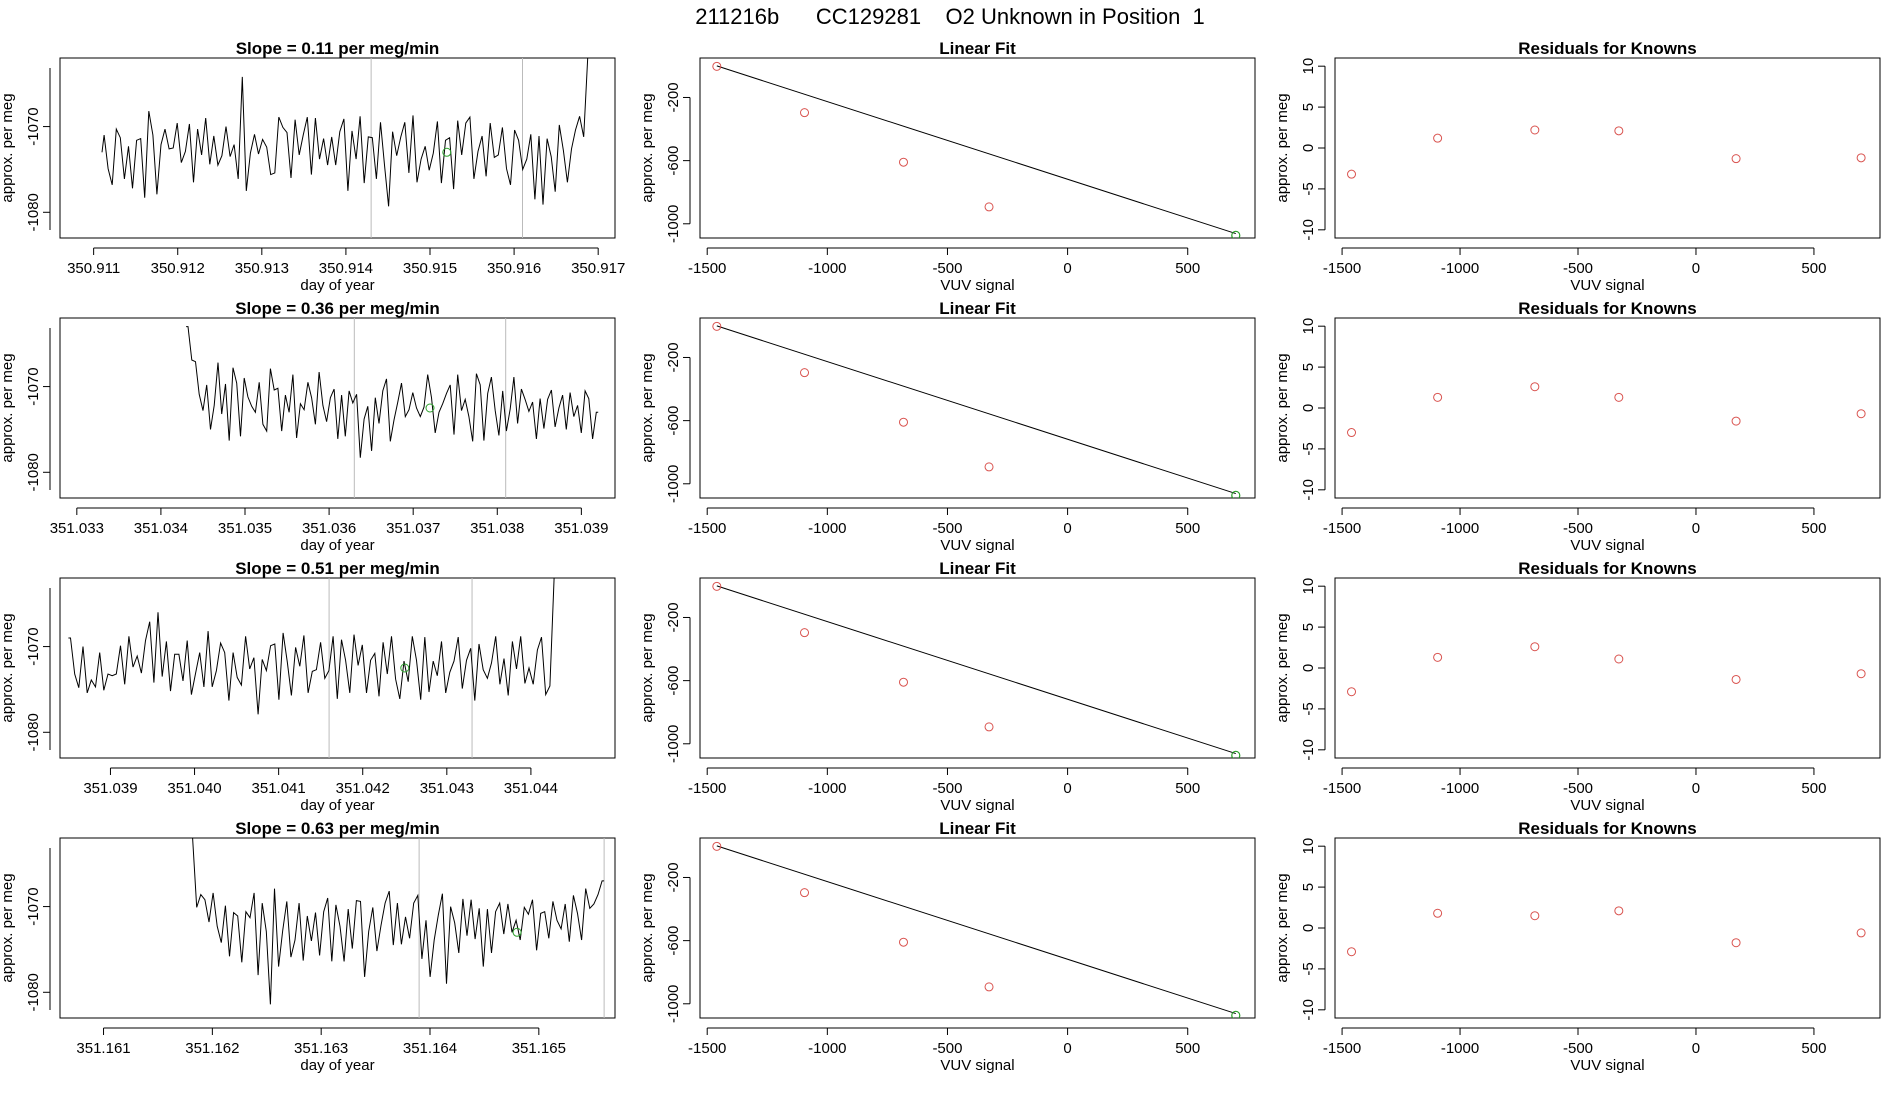 The height and width of the screenshot is (1100, 1900). What do you see at coordinates (1308, 148) in the screenshot?
I see `y-tick-label: 0` at bounding box center [1308, 148].